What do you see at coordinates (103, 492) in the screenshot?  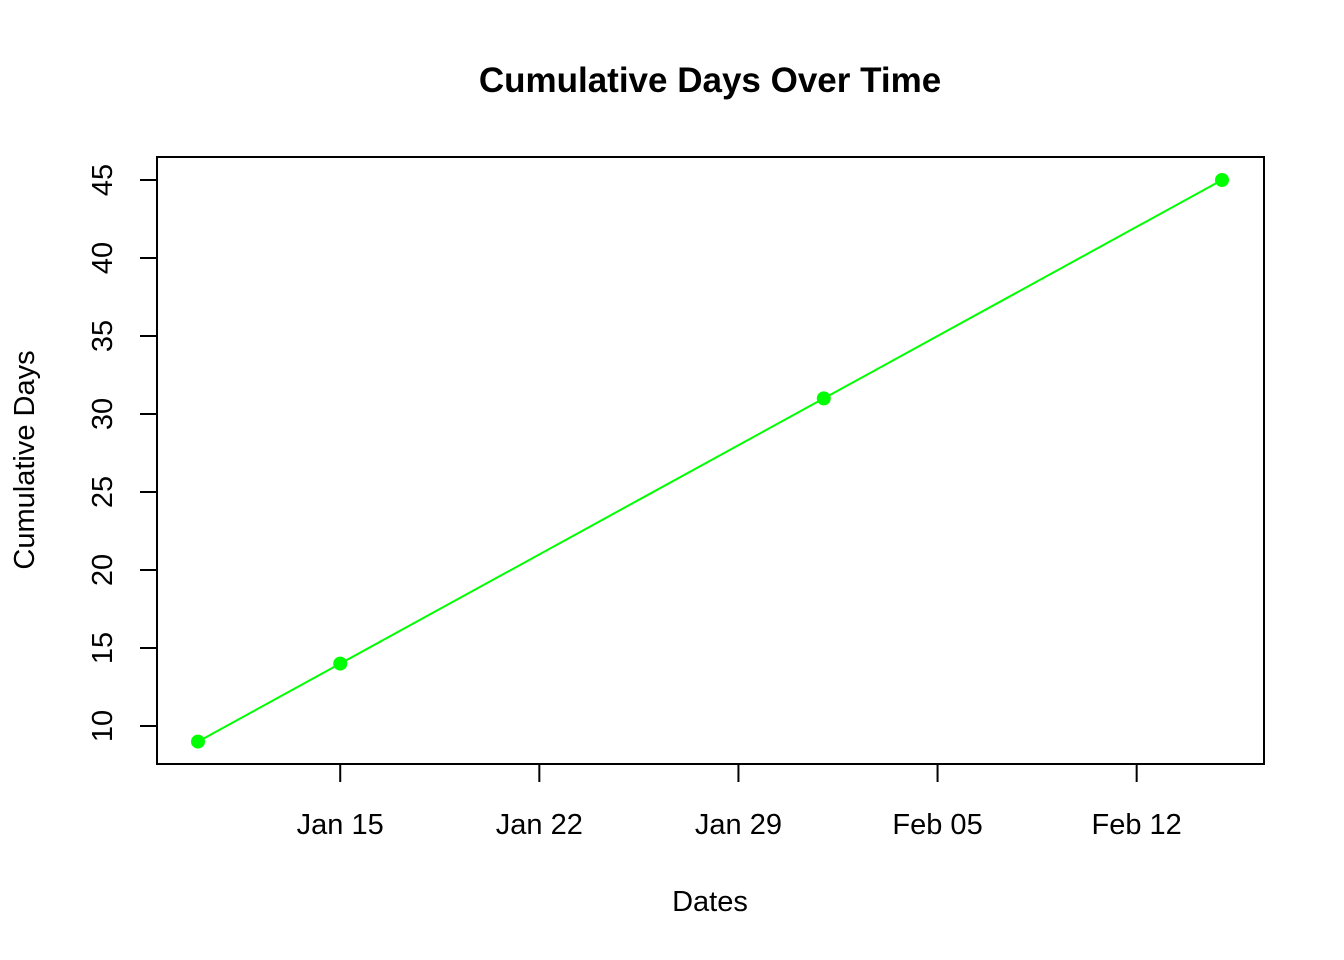 I see `y-tick-label: 25` at bounding box center [103, 492].